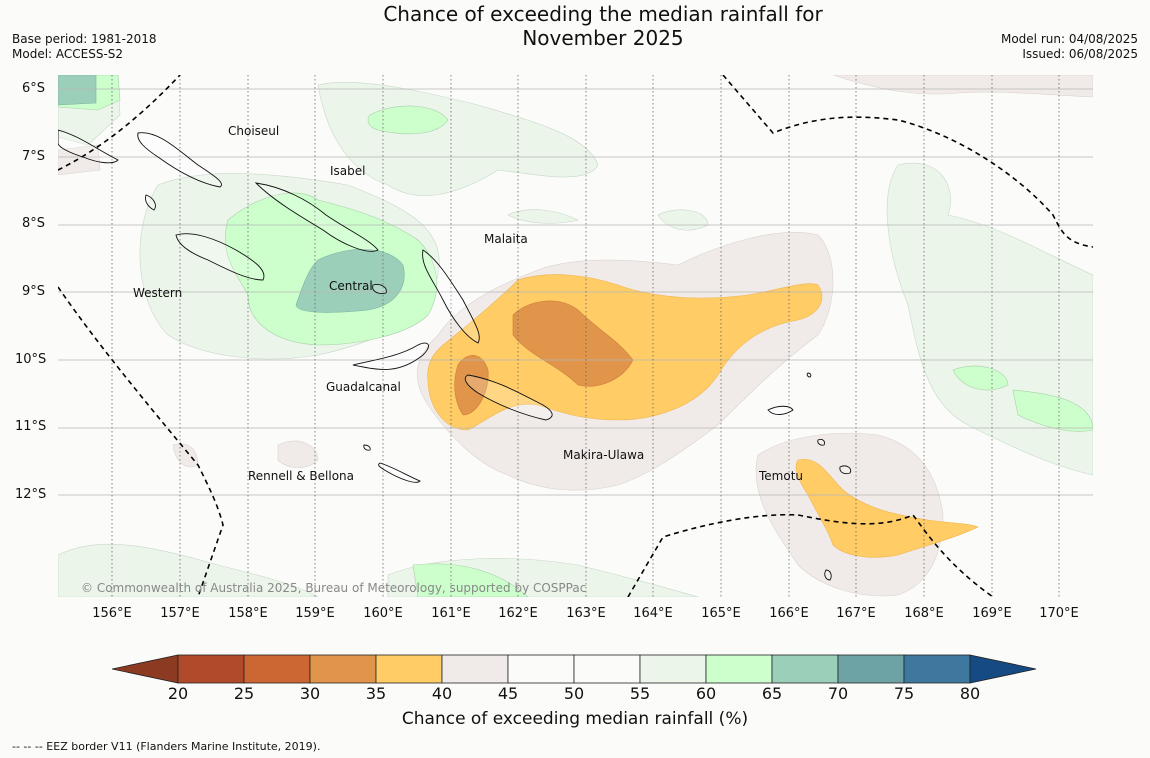 The height and width of the screenshot is (758, 1150). Describe the element at coordinates (653, 613) in the screenshot. I see `lon-label-164e: 164°E` at that location.